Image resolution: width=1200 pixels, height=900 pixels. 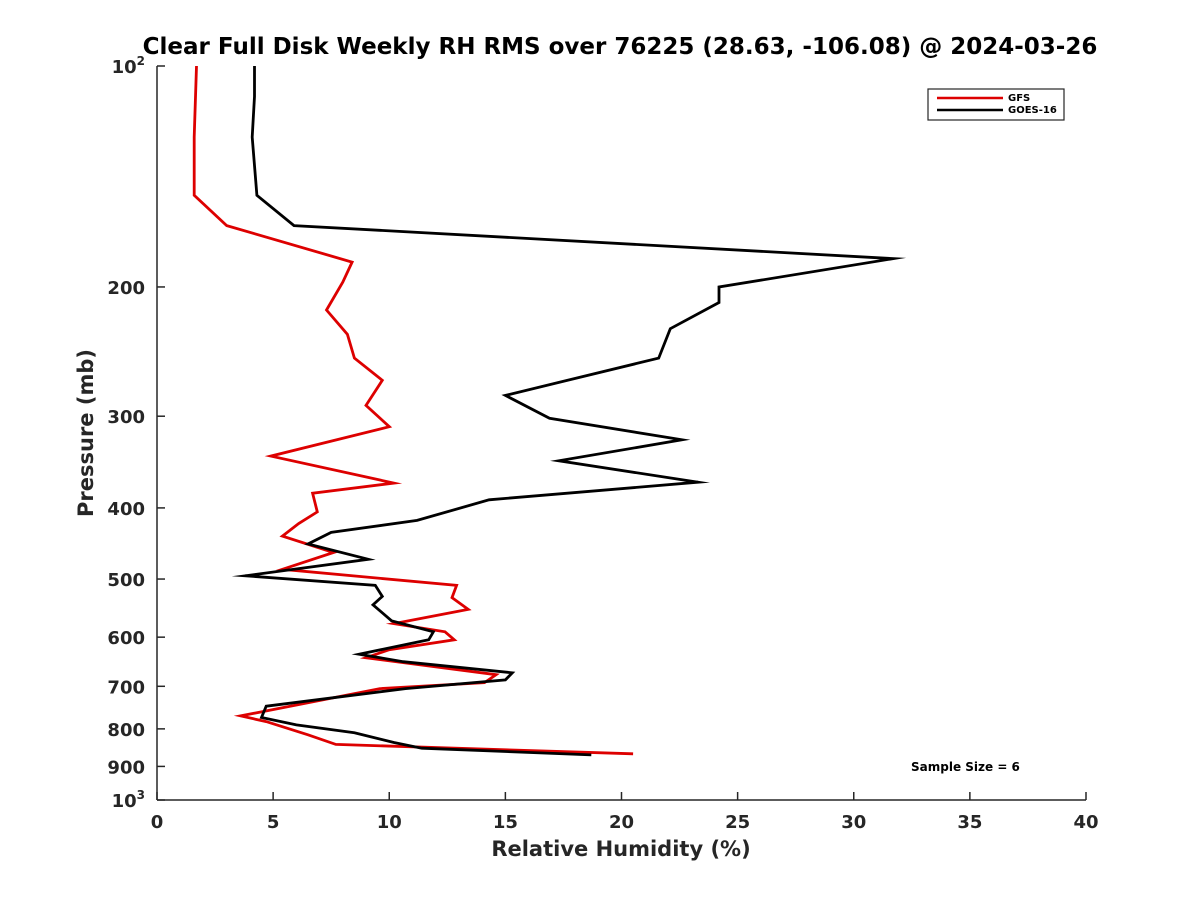 What do you see at coordinates (126, 730) in the screenshot?
I see `y-tick-label: 800` at bounding box center [126, 730].